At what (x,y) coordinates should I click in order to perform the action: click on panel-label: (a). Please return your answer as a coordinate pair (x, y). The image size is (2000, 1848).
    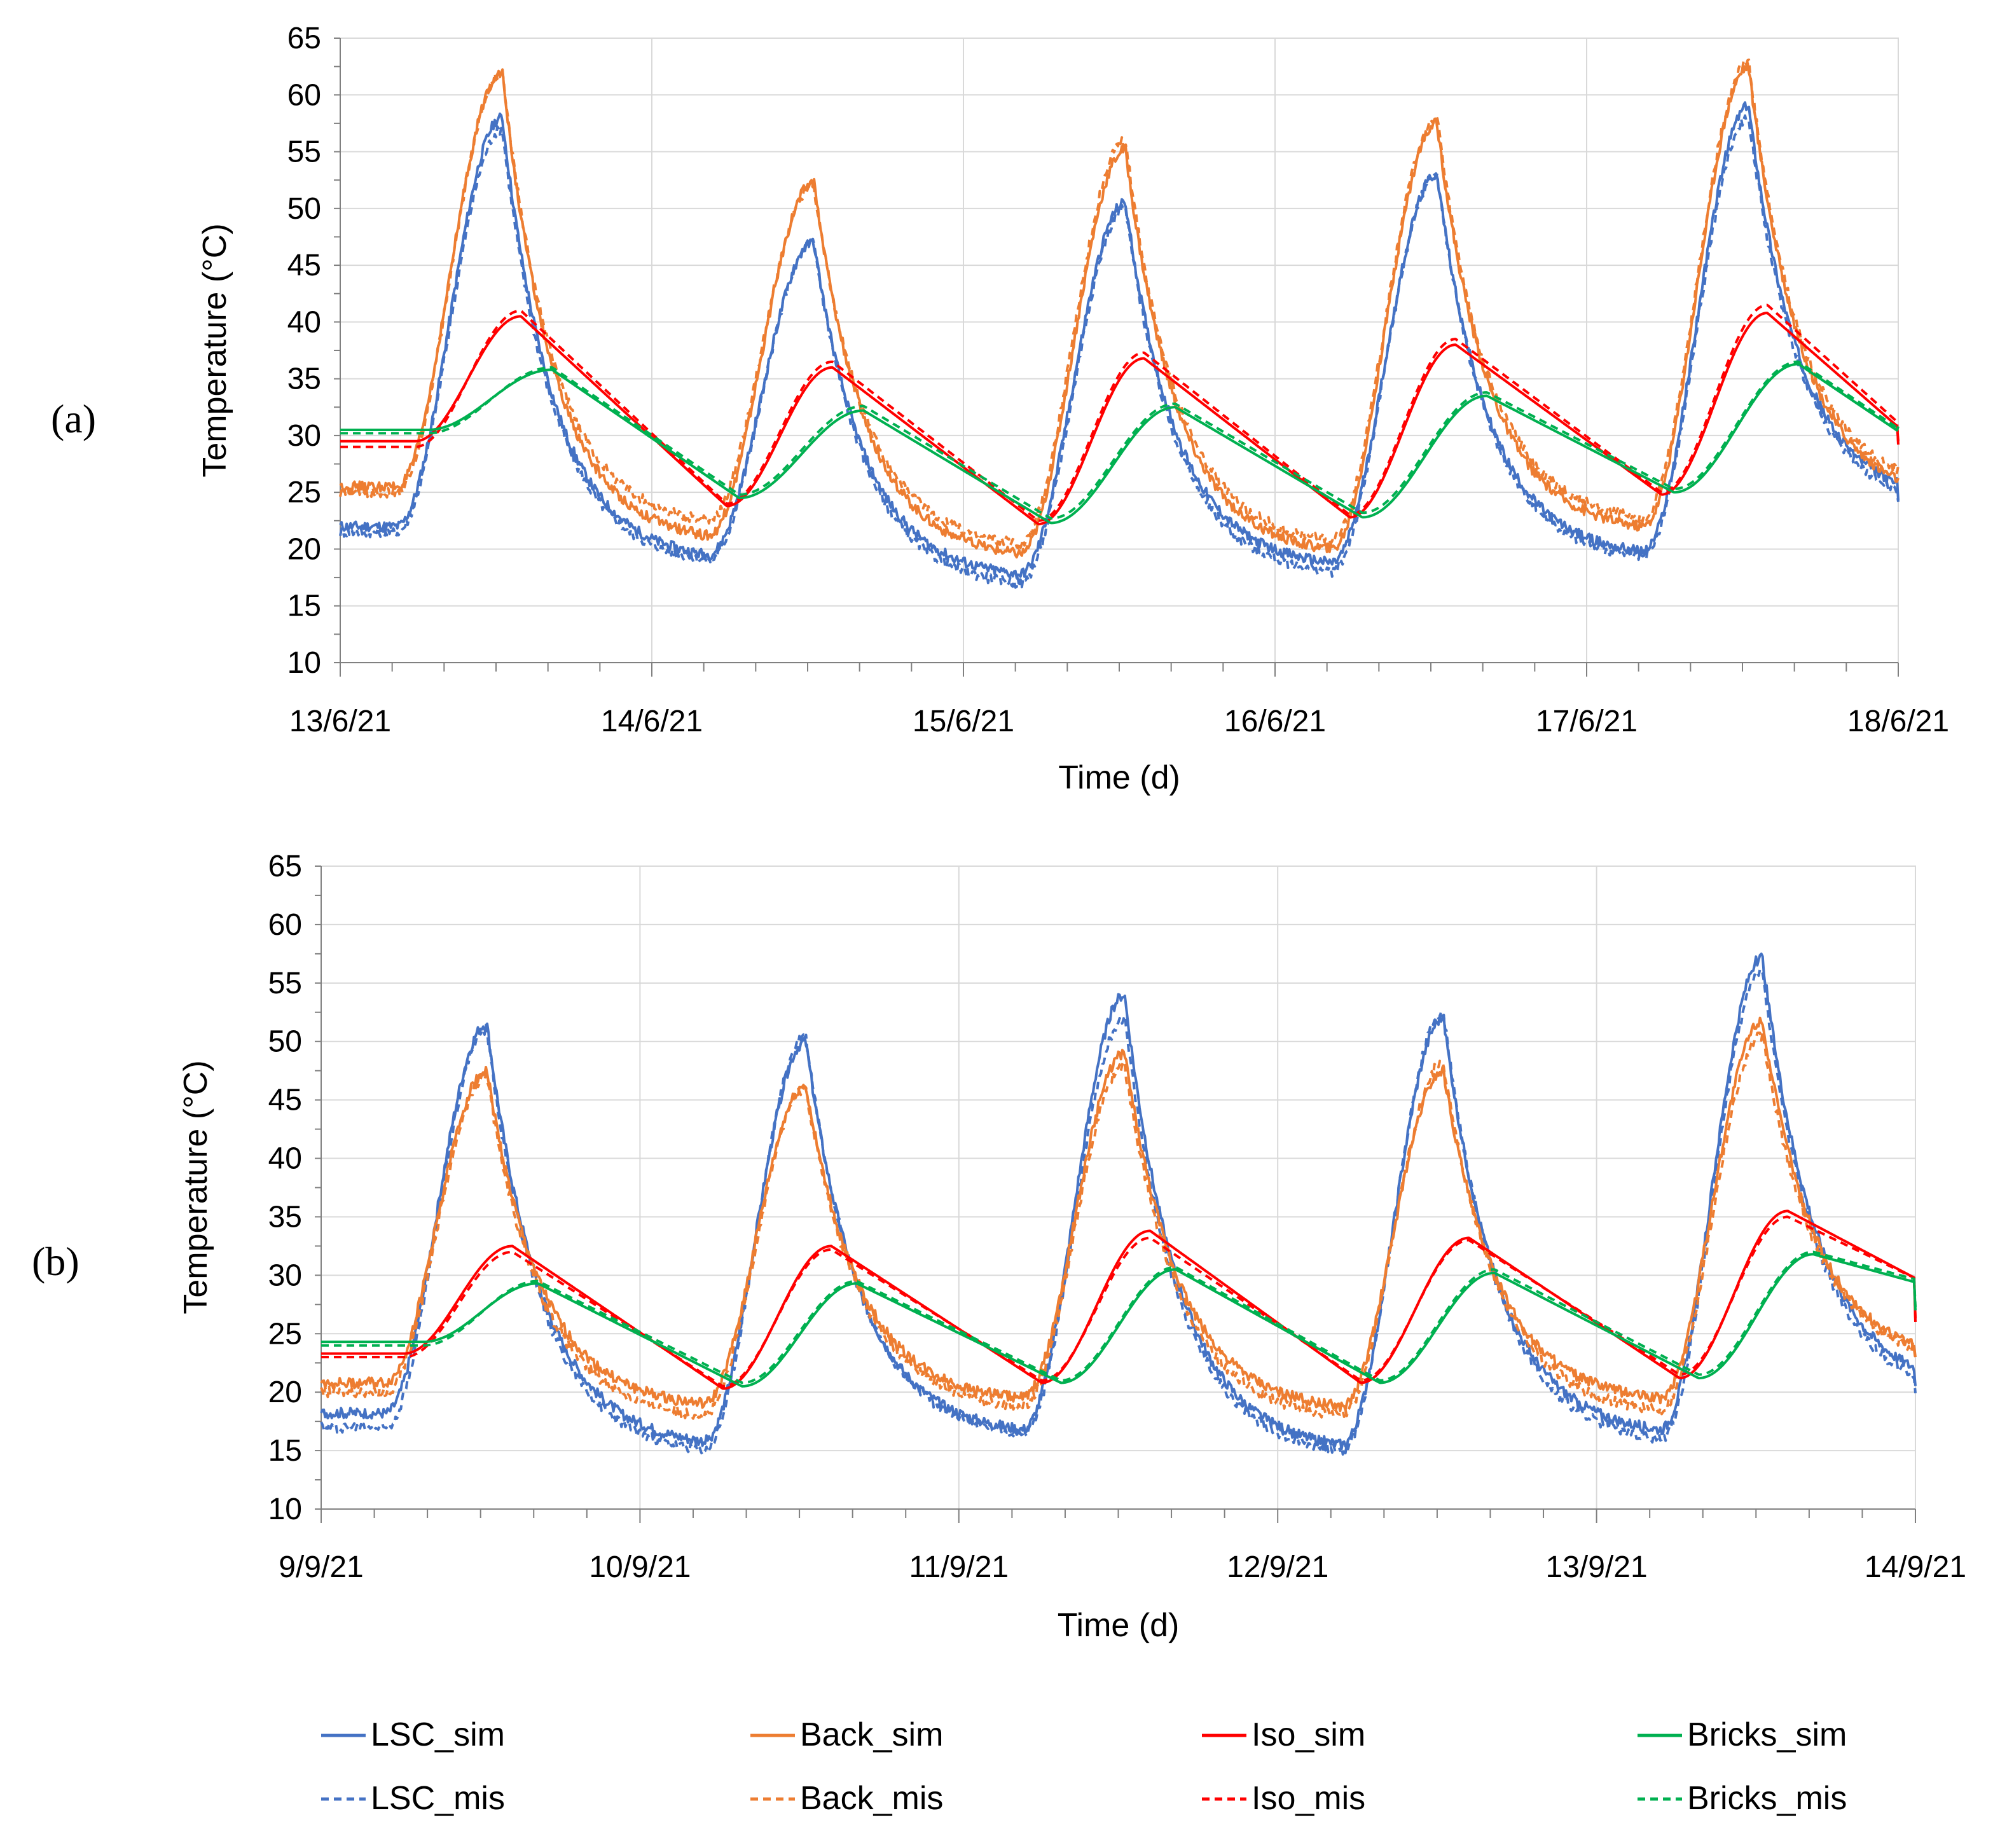
    Looking at the image, I should click on (73, 418).